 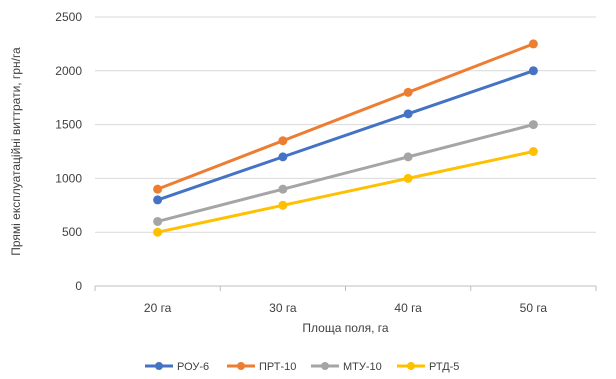 What do you see at coordinates (283, 308) in the screenshot?
I see `x-tick-label: 30 га` at bounding box center [283, 308].